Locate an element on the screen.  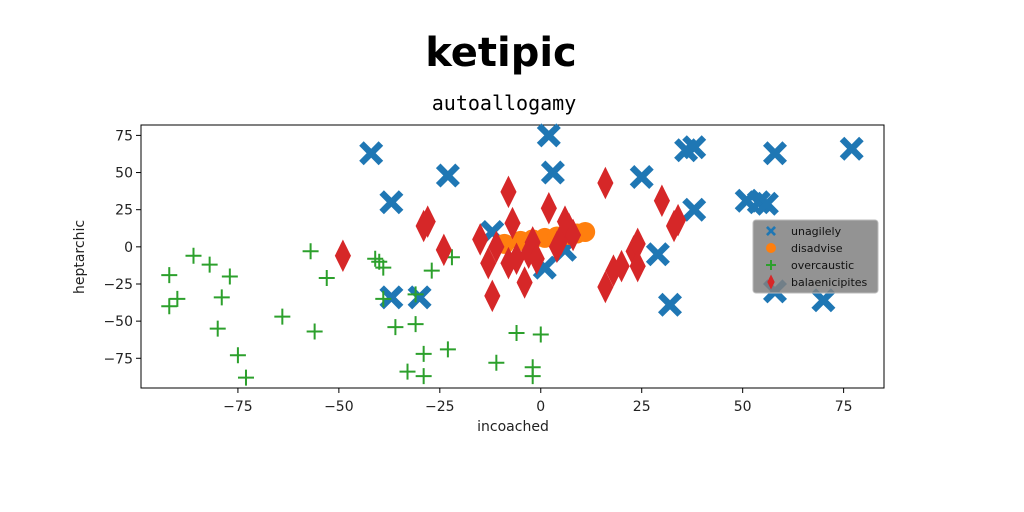
legend-label: disadvise is located at coordinates (817, 248).